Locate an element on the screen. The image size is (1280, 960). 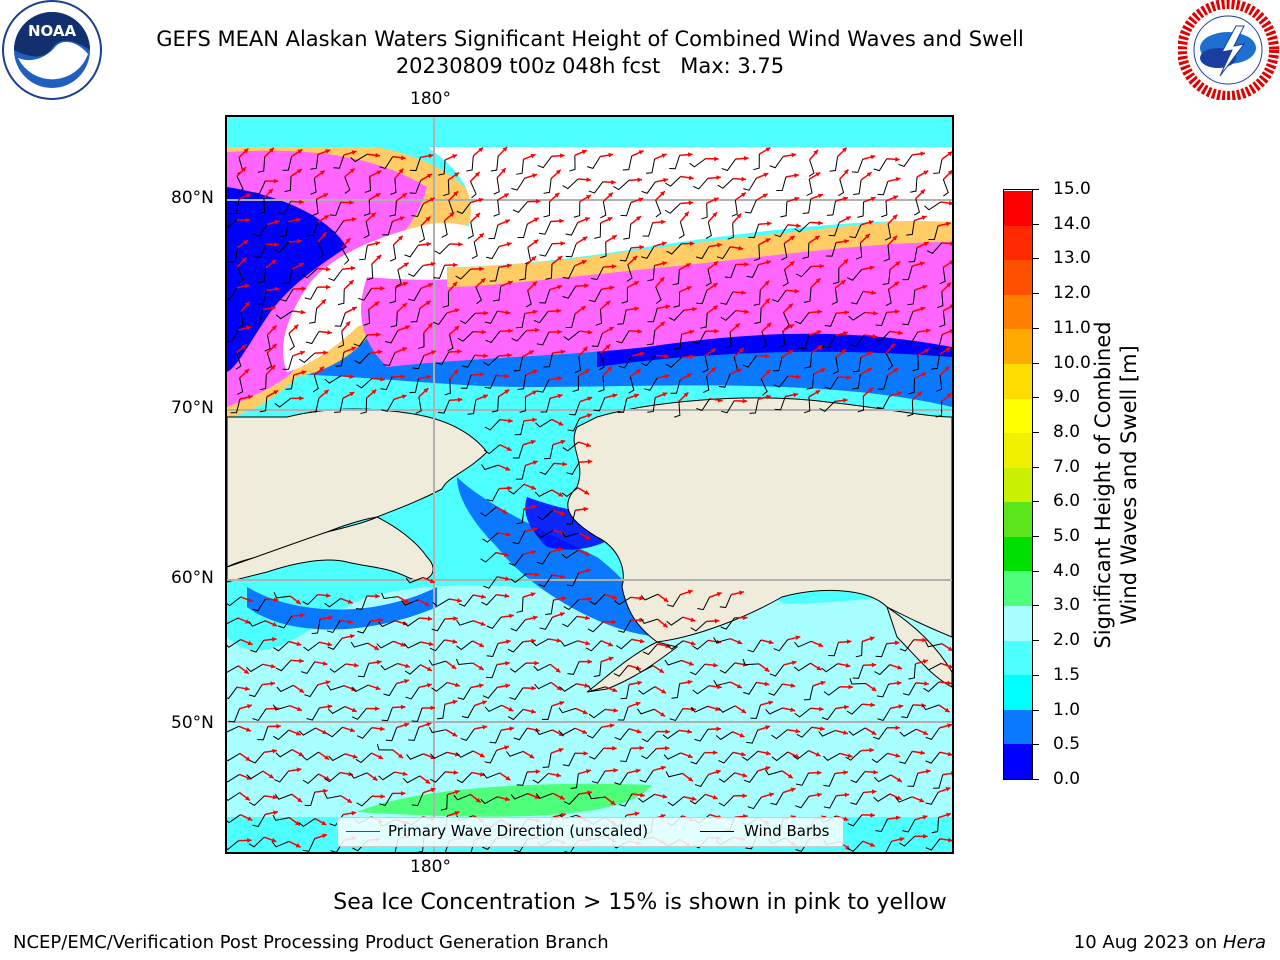
colorbar-tick-label: 6.0 is located at coordinates (1056, 501).